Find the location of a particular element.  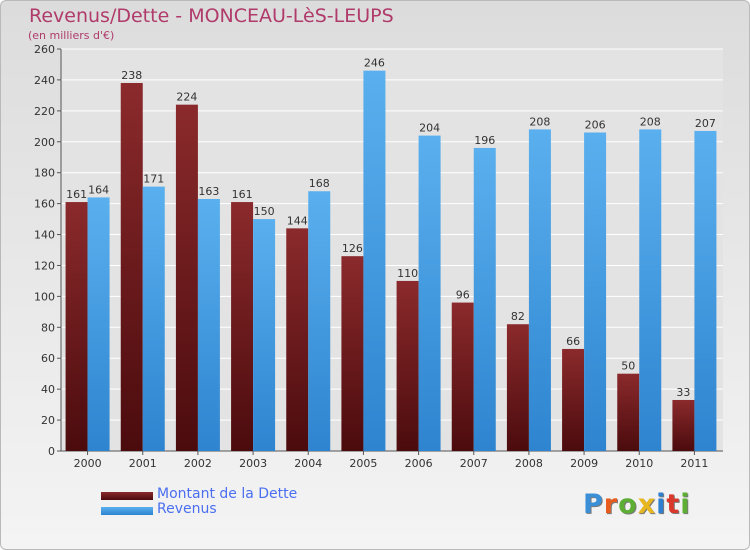

data-label-revenus-2001: 171 is located at coordinates (153, 179).